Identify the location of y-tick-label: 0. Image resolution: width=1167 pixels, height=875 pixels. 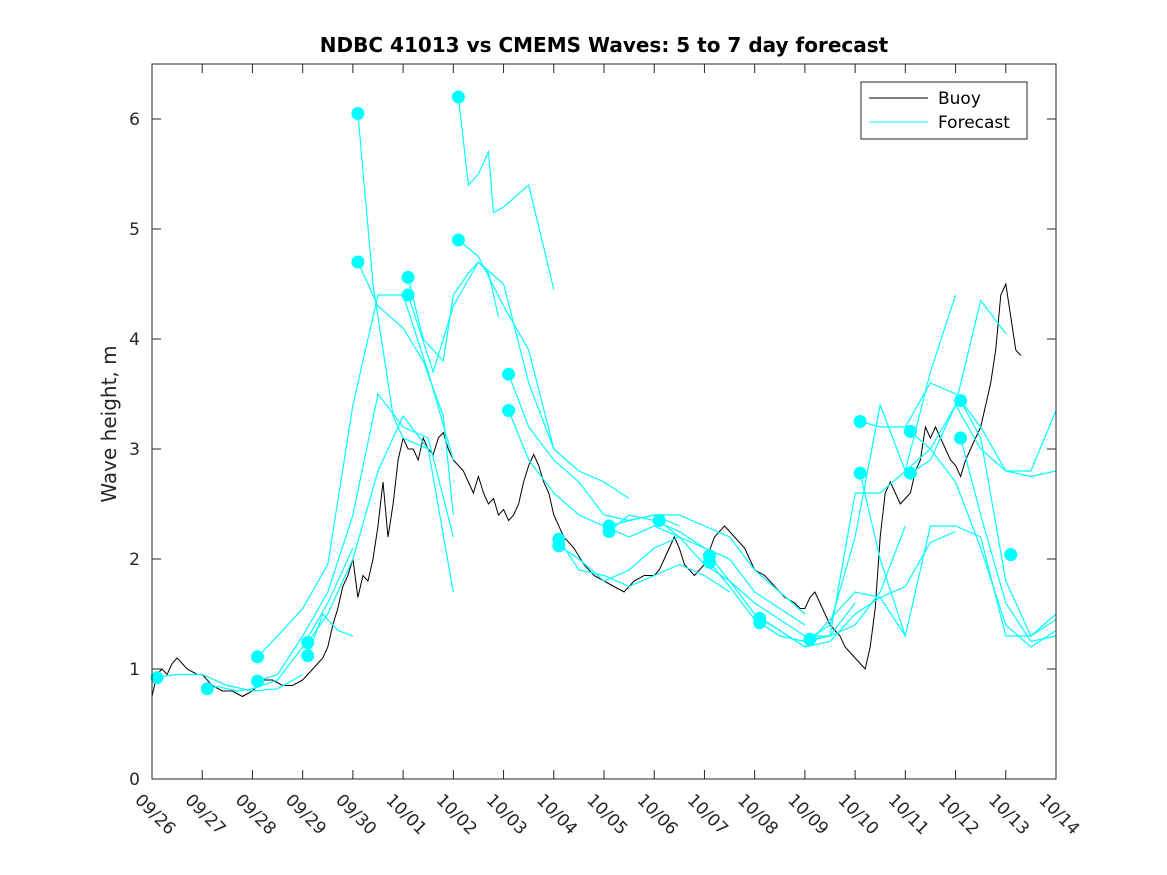
(134, 780).